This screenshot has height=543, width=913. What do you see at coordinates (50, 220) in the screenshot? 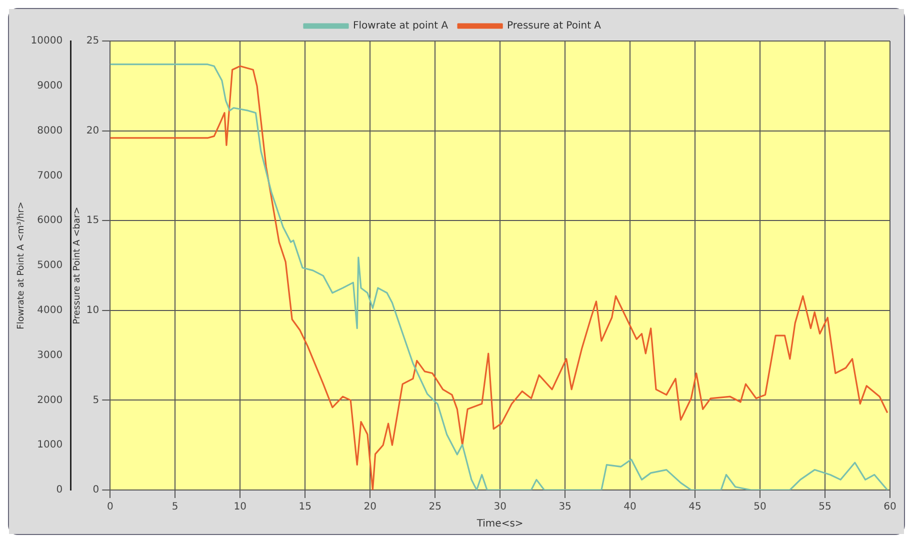
I see `y2-tick-label: 6000` at bounding box center [50, 220].